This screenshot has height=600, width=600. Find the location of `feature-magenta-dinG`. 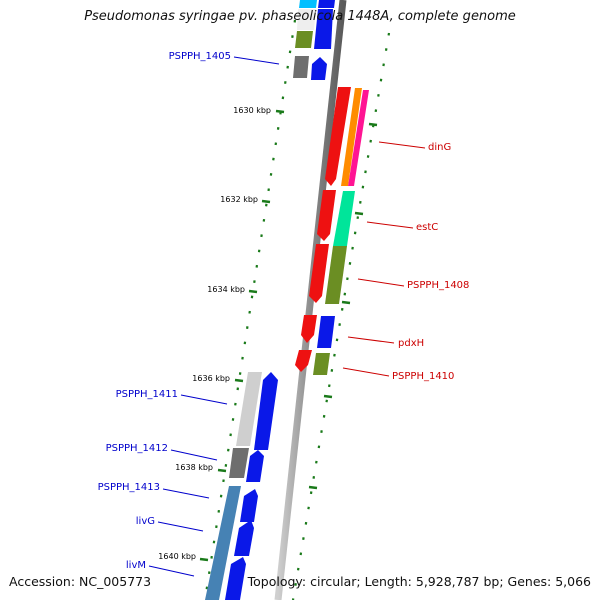

feature-magenta-dinG is located at coordinates (358, 138).